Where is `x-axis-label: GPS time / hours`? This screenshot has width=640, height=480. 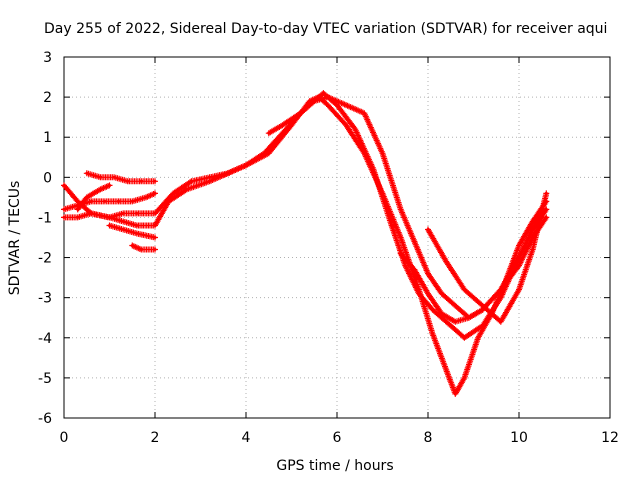
x-axis-label: GPS time / hours is located at coordinates (334, 466).